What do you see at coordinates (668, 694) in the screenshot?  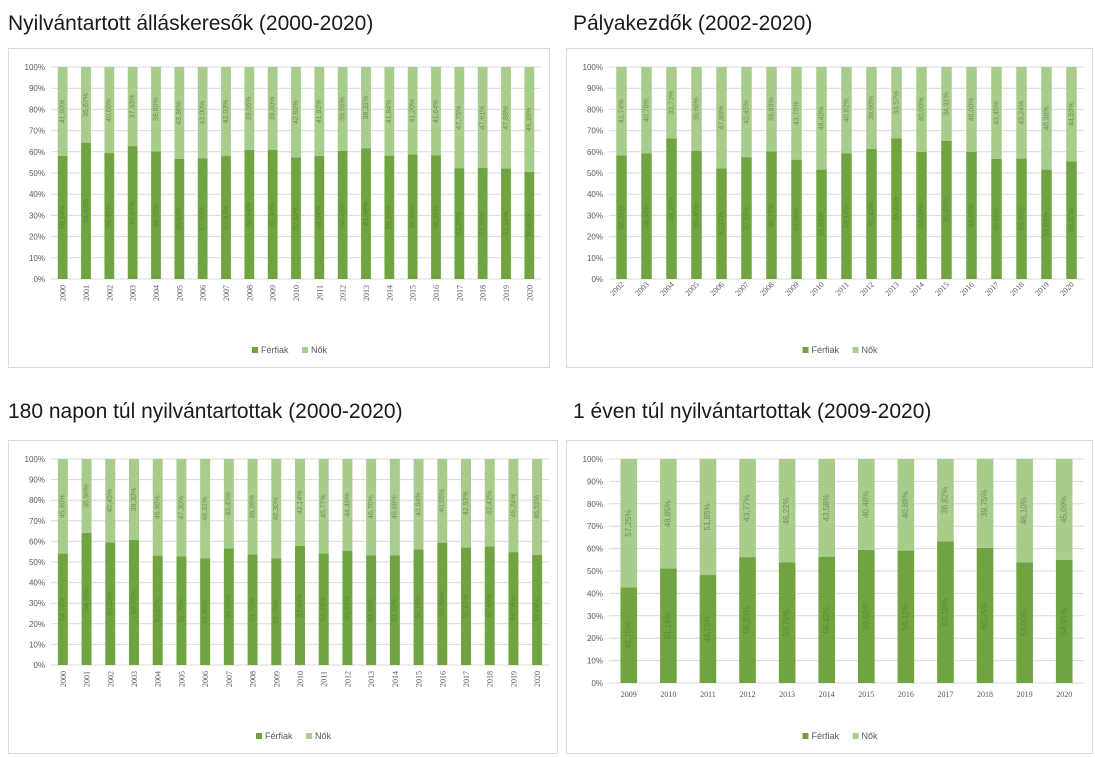 I see `x-tick-label: 2010` at bounding box center [668, 694].